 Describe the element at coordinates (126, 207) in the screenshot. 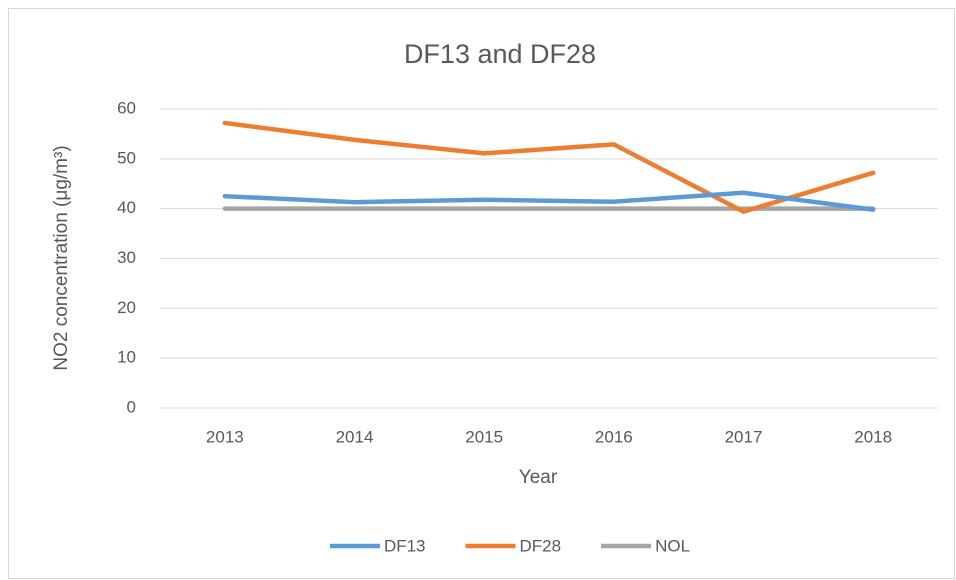

I see `y-tick-label: 40` at that location.